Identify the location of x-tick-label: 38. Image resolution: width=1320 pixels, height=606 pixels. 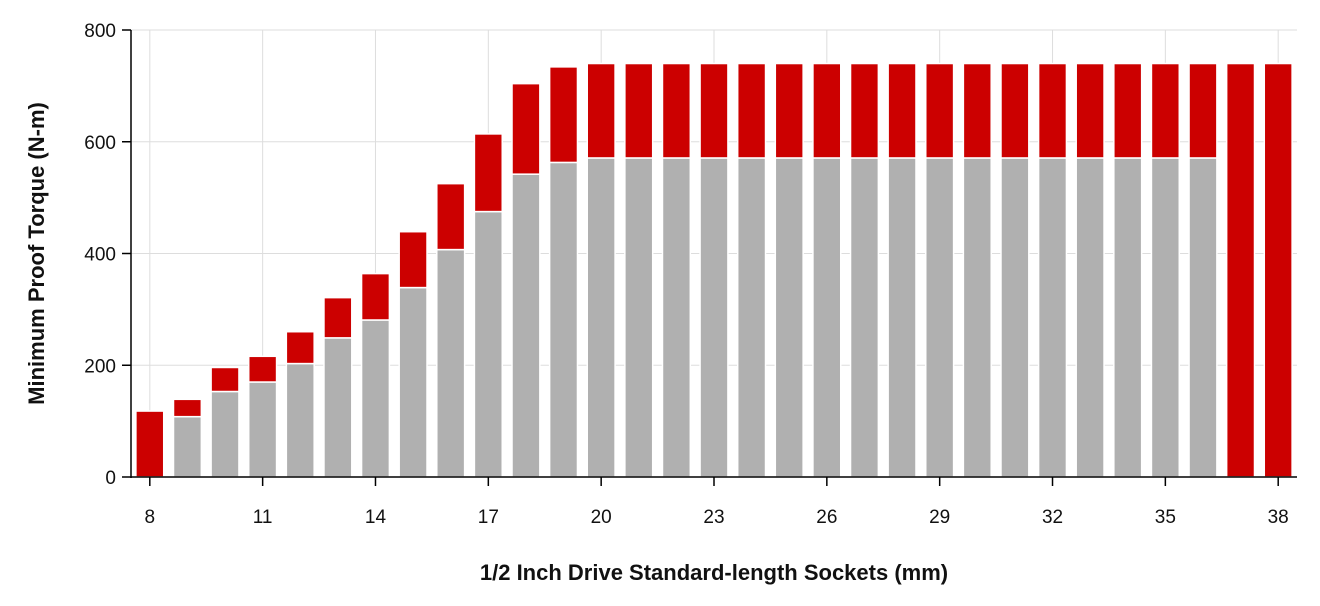
(1278, 517).